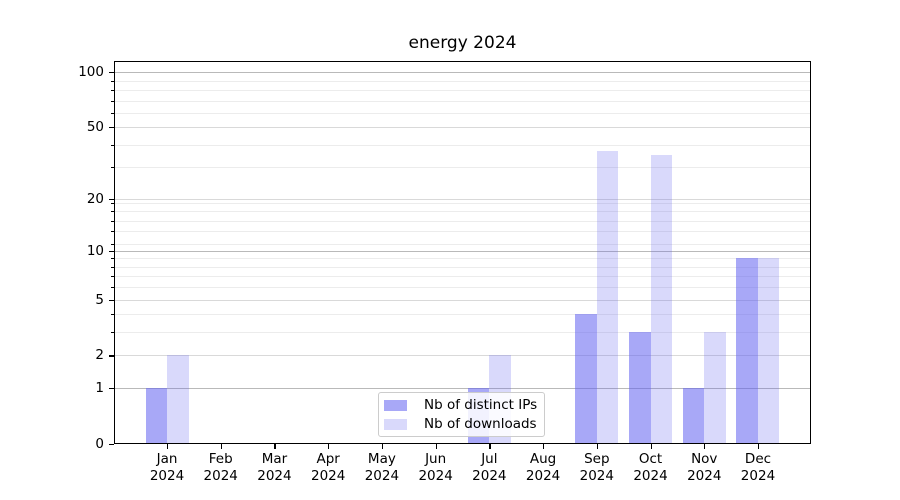 The image size is (900, 500). What do you see at coordinates (481, 405) in the screenshot?
I see `legend-label: Nb of distinct IPs` at bounding box center [481, 405].